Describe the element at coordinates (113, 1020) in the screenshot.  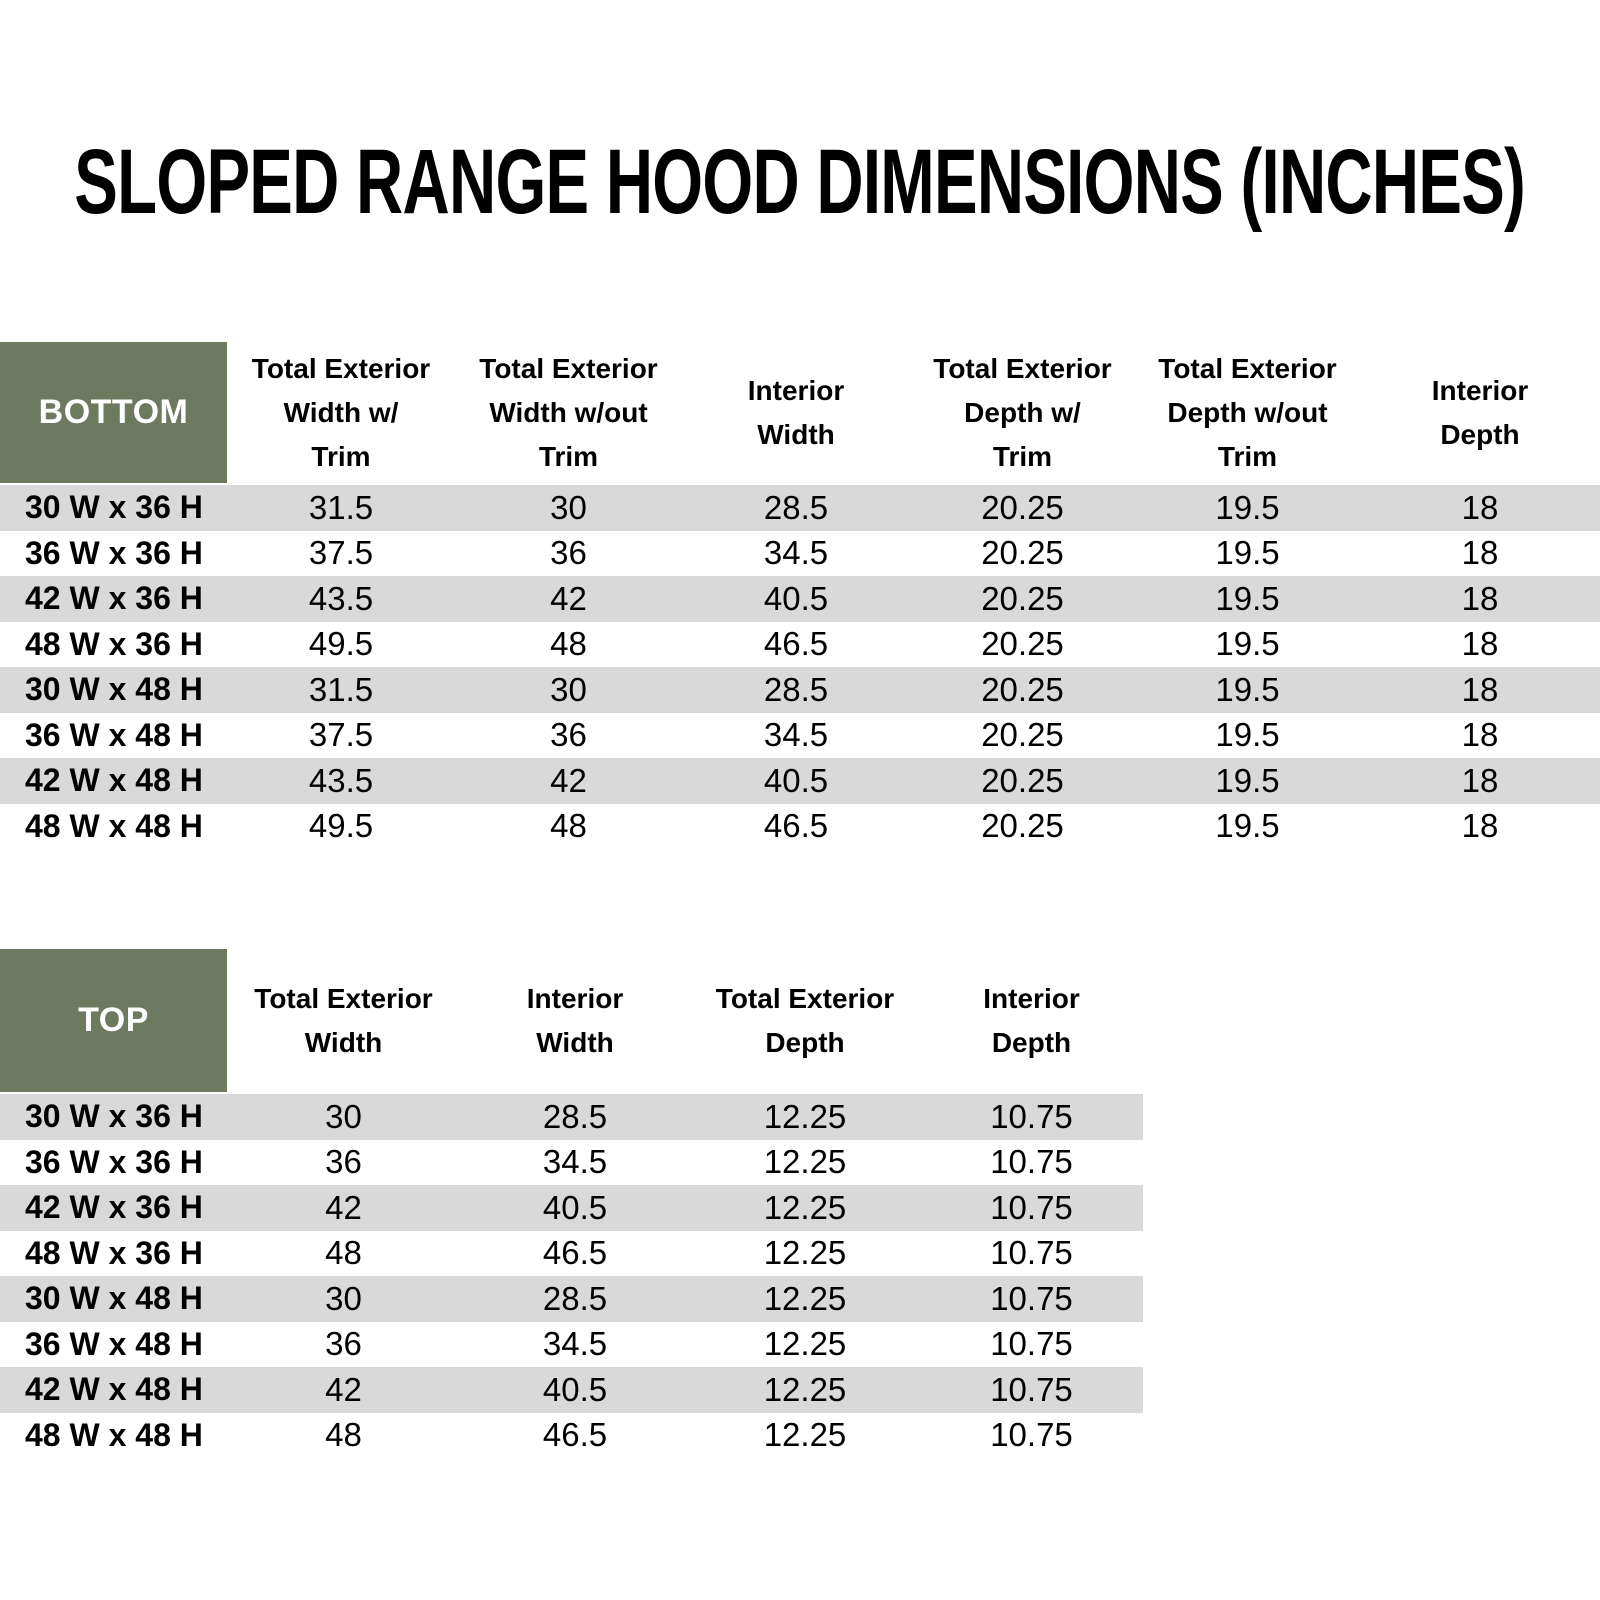
I see `top-table-label: TOP` at that location.